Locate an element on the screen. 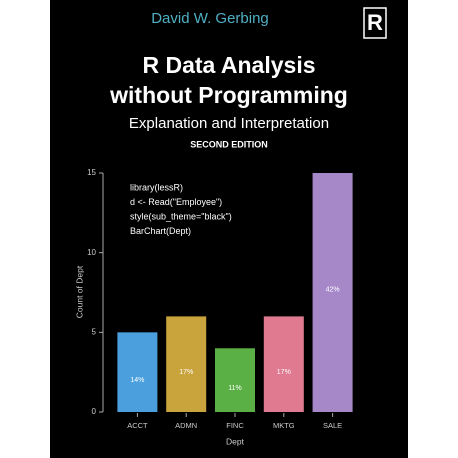 The height and width of the screenshot is (458, 458). y-axis-label: Count of Dept is located at coordinates (79, 291).